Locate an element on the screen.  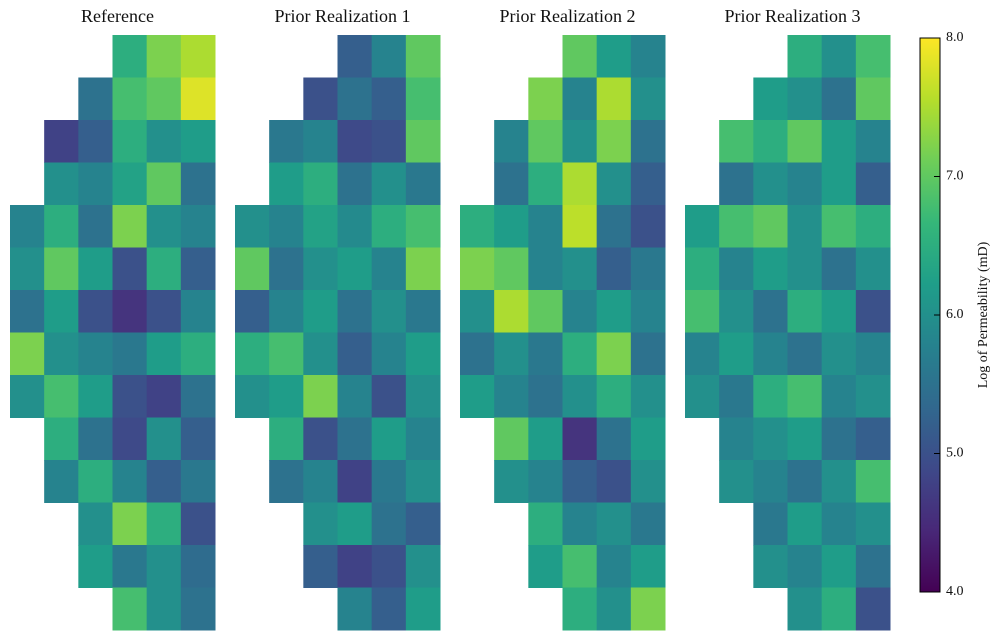
colorbar-tick-label: 8.0 is located at coordinates (955, 37).